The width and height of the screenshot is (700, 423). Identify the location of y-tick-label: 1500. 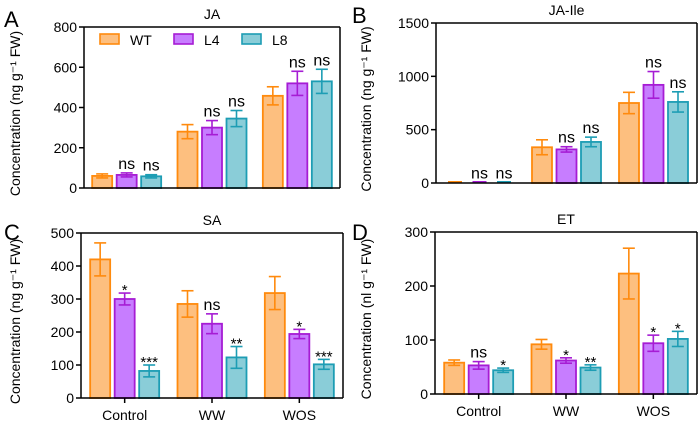
(413, 23).